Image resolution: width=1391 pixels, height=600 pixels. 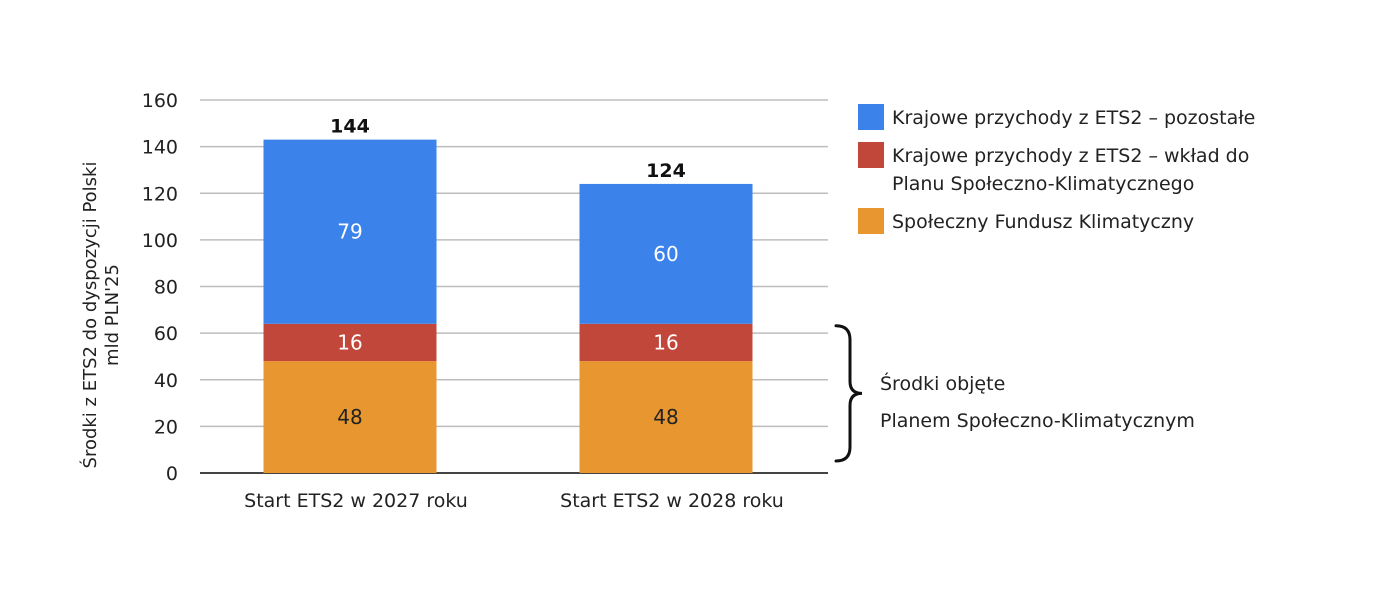 I want to click on y-tick-label: 140, so click(x=160, y=148).